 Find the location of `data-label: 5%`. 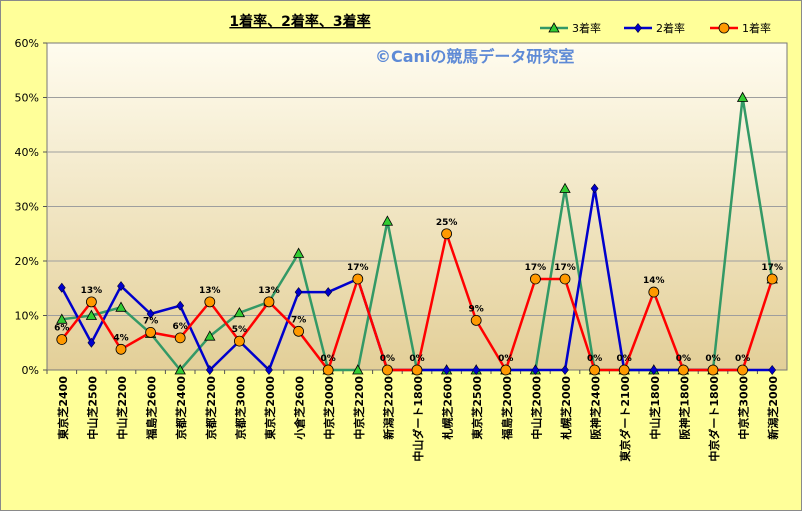

data-label: 5% is located at coordinates (239, 330).